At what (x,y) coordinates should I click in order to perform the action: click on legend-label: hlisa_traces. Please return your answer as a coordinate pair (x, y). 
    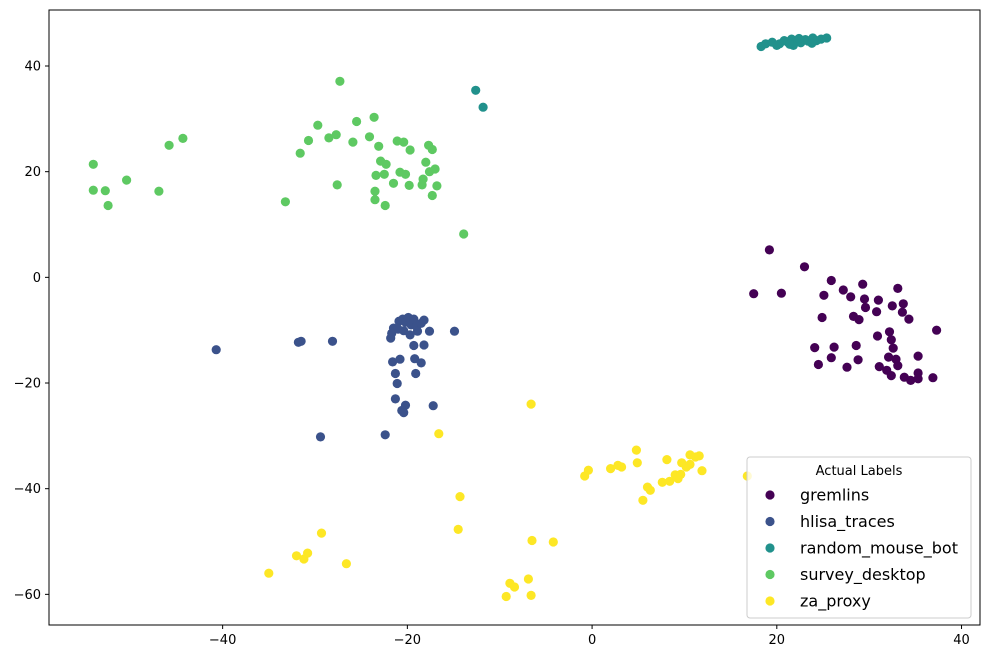
    Looking at the image, I should click on (847, 522).